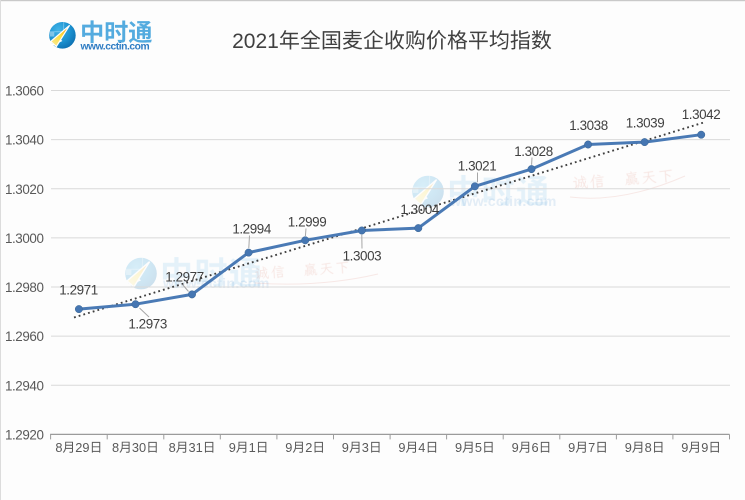 The height and width of the screenshot is (500, 745). What do you see at coordinates (24, 140) in the screenshot?
I see `svg-text: 1.3040` at bounding box center [24, 140].